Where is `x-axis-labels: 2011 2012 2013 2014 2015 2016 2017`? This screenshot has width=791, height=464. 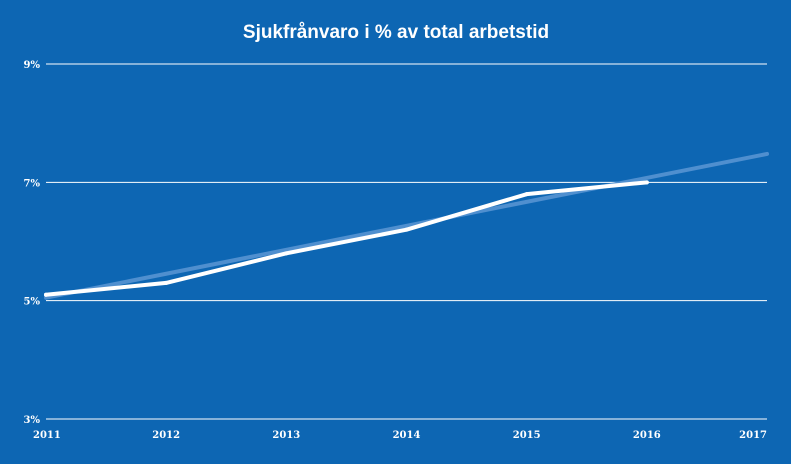
x-axis-labels: 2011 2012 2013 2014 2015 2016 2017 is located at coordinates (400, 435).